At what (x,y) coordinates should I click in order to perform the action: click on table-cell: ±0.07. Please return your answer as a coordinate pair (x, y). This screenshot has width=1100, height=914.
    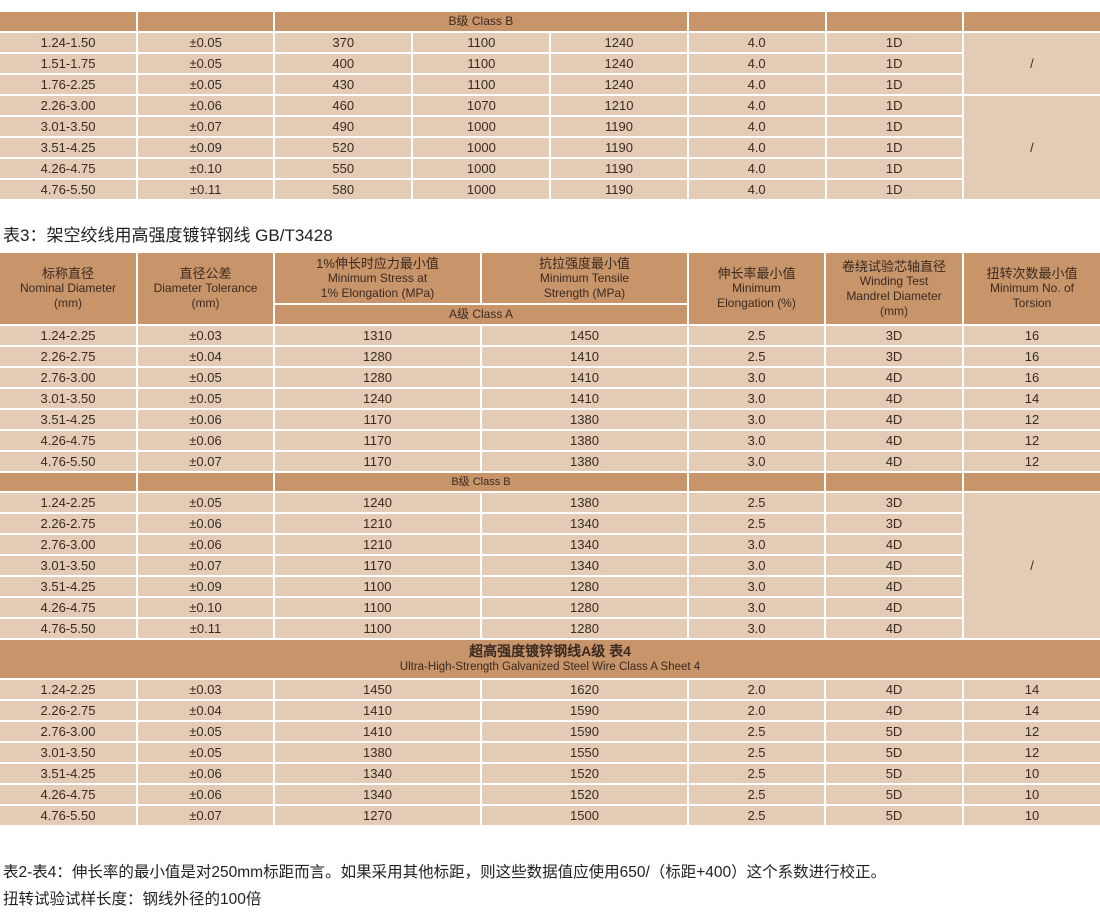
    Looking at the image, I should click on (205, 565).